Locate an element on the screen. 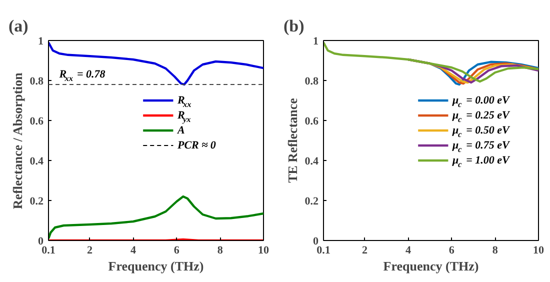 This screenshot has width=550, height=282. y-axis-title: Reflectance / Absorption is located at coordinates (17, 141).